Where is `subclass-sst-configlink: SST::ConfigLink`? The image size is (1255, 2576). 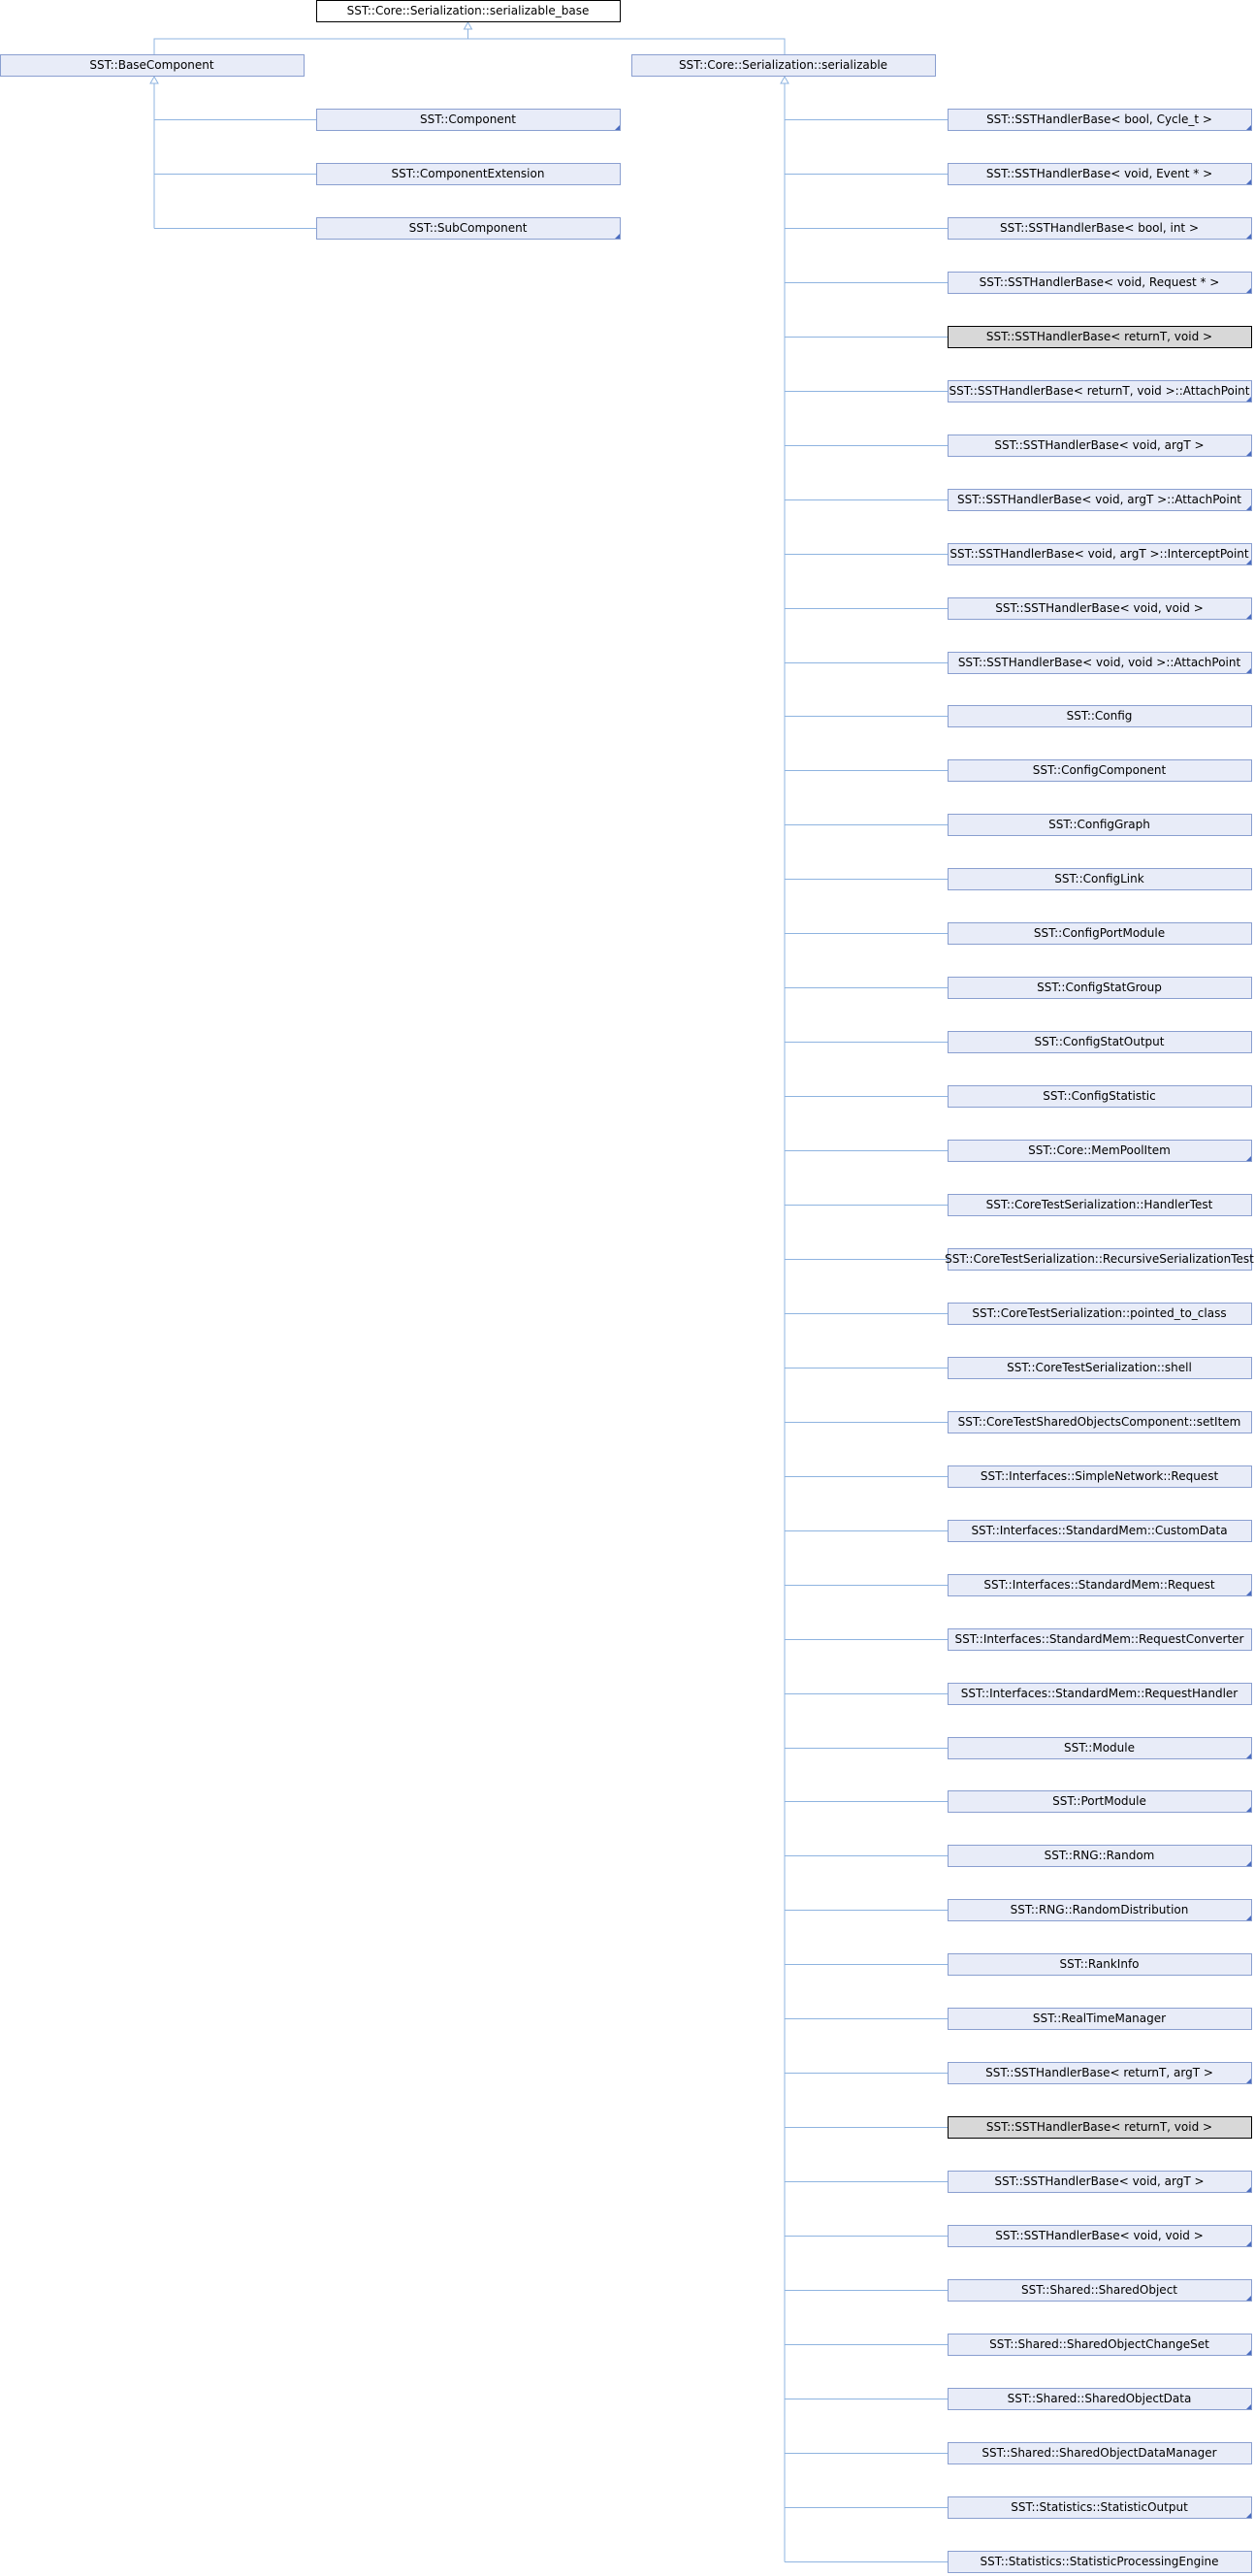
subclass-sst-configlink: SST::ConfigLink is located at coordinates (1100, 879).